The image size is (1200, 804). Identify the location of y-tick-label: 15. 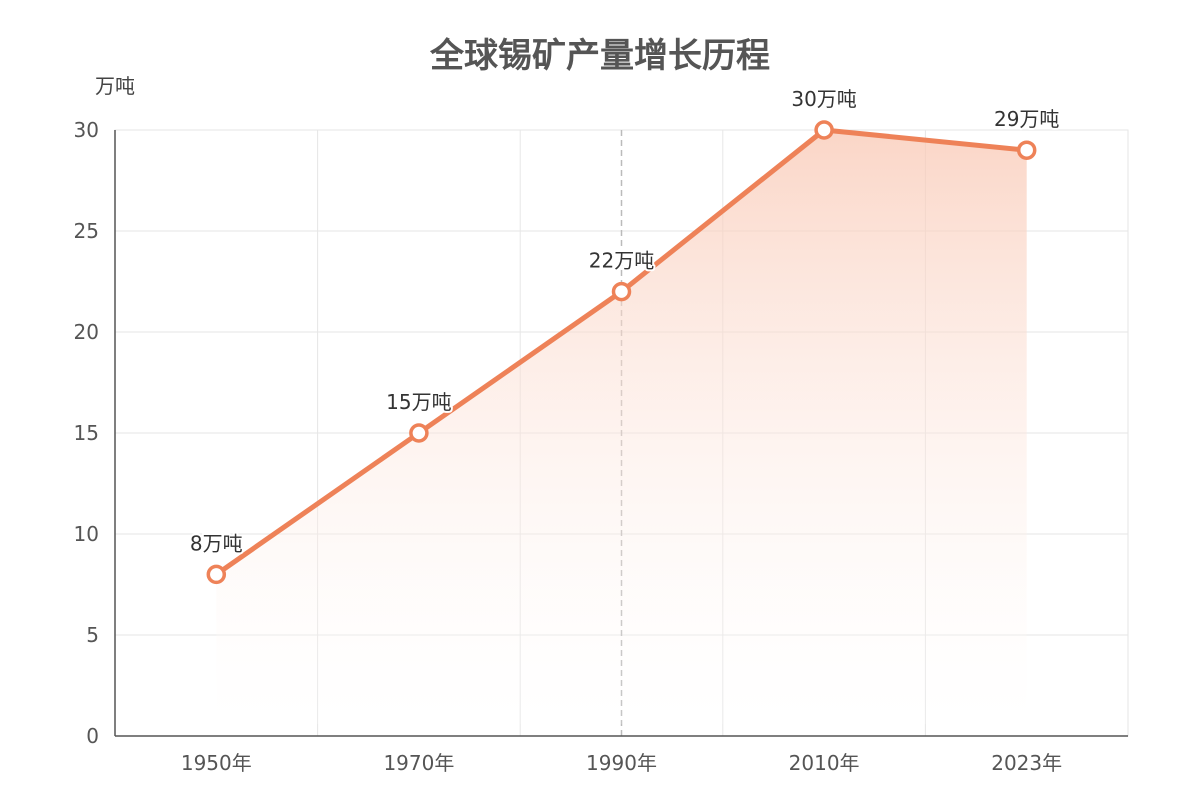
(86, 433).